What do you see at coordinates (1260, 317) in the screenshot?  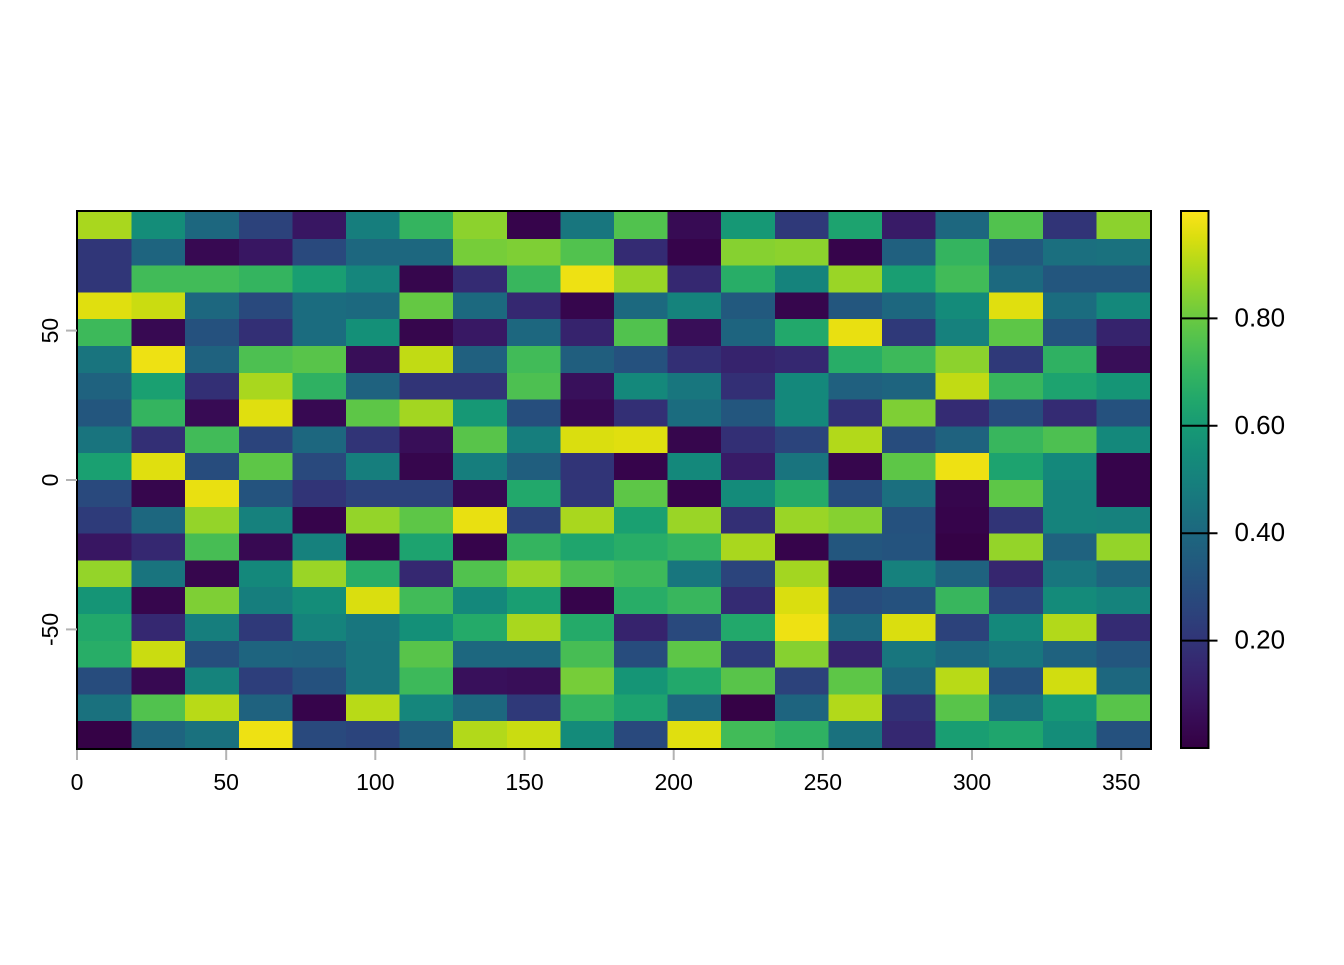 I see `svg-text: 0.80` at bounding box center [1260, 317].